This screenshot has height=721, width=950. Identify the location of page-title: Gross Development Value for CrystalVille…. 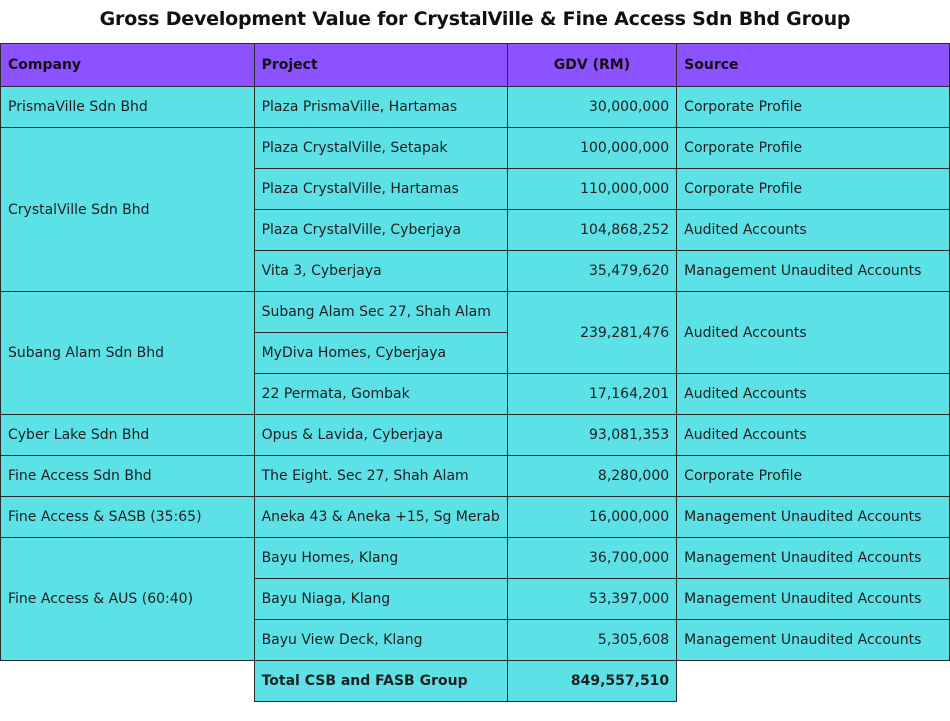
(475, 19).